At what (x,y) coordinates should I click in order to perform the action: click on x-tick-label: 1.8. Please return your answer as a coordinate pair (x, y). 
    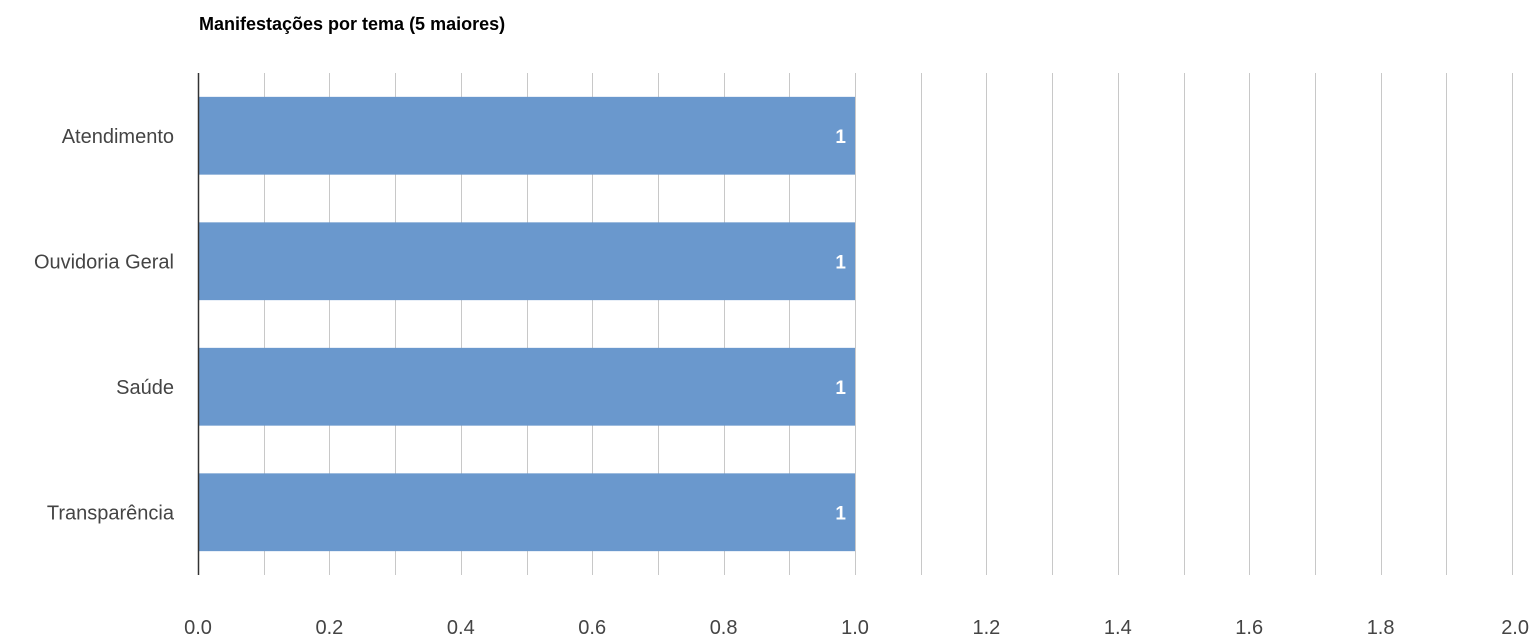
    Looking at the image, I should click on (1381, 627).